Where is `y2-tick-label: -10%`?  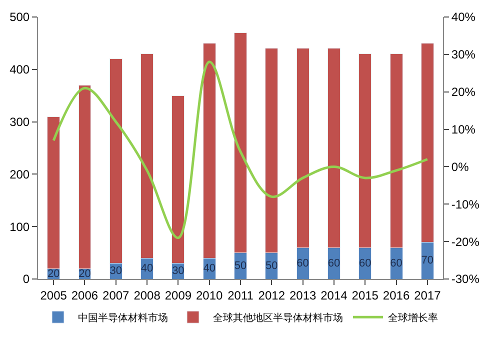
y2-tick-label: -10% is located at coordinates (465, 204).